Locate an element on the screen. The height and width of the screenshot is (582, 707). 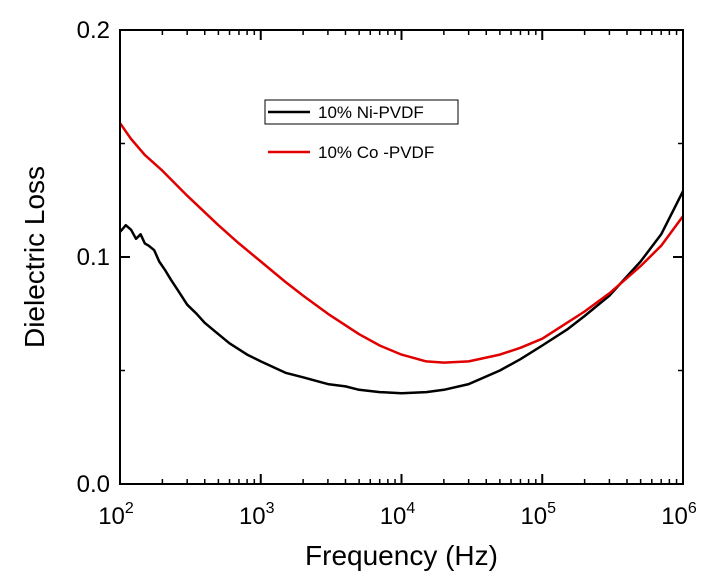
legend-label-1: 10% Ni-PVDF is located at coordinates (371, 112).